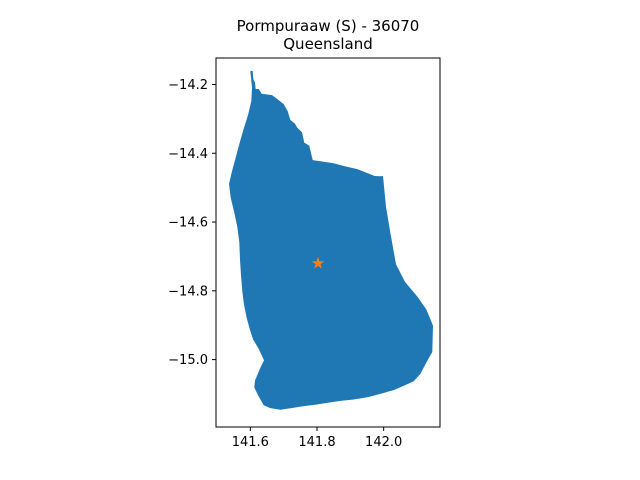 The width and height of the screenshot is (640, 480). I want to click on x-tick-label: 142.0, so click(383, 442).